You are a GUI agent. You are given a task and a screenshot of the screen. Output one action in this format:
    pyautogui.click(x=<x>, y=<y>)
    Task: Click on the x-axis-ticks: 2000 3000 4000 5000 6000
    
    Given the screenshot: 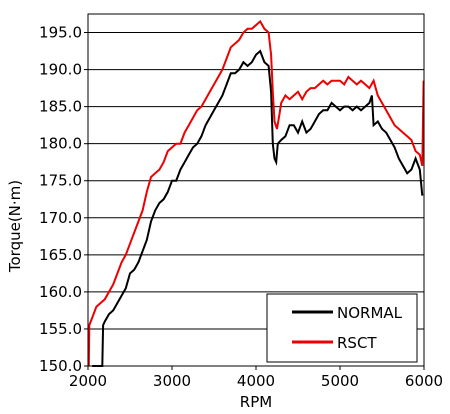 What is the action you would take?
    pyautogui.click(x=256, y=378)
    